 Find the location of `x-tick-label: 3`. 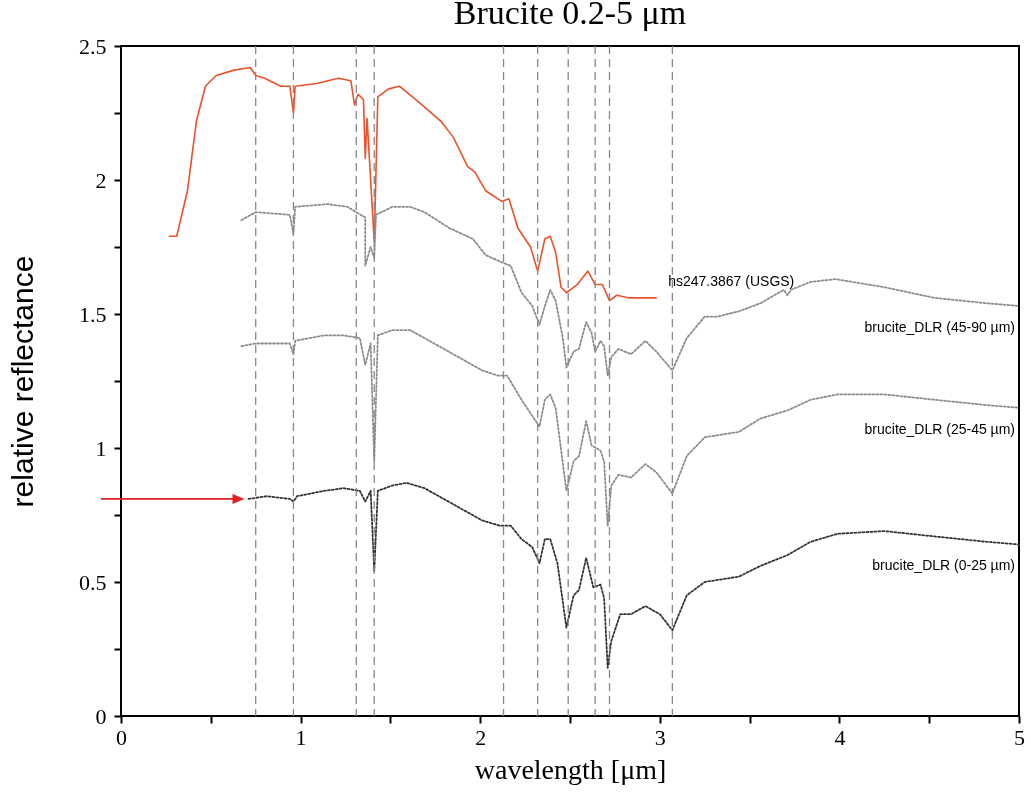

x-tick-label: 3 is located at coordinates (660, 737).